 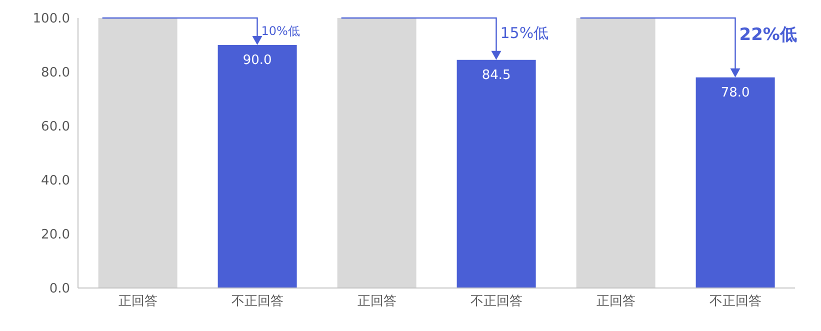 What do you see at coordinates (735, 93) in the screenshot?
I see `data-label: 78.0` at bounding box center [735, 93].